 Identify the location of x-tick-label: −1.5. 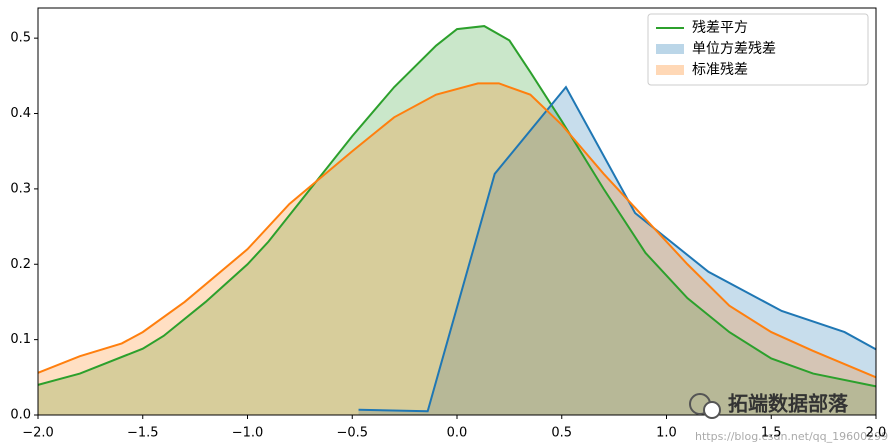
(143, 433).